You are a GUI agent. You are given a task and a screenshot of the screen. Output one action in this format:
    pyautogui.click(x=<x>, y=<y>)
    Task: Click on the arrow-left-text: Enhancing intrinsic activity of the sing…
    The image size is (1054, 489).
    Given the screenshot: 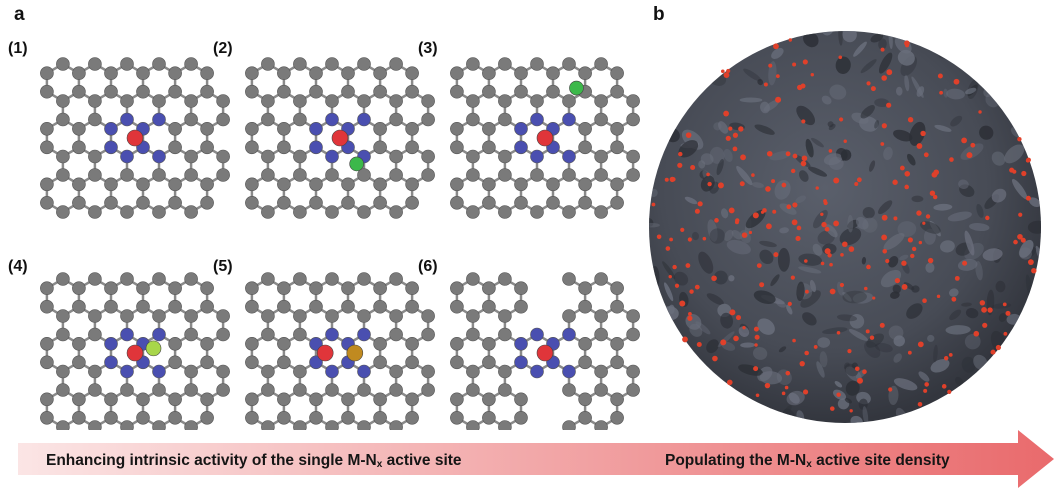 What is the action you would take?
    pyautogui.click(x=254, y=461)
    